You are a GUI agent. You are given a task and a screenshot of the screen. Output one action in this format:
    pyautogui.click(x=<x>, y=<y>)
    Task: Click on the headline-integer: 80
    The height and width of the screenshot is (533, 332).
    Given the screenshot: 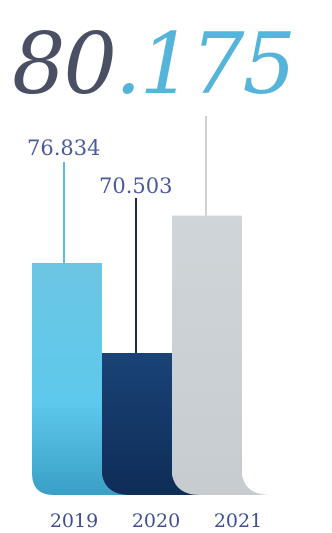 What is the action you would take?
    pyautogui.click(x=63, y=64)
    